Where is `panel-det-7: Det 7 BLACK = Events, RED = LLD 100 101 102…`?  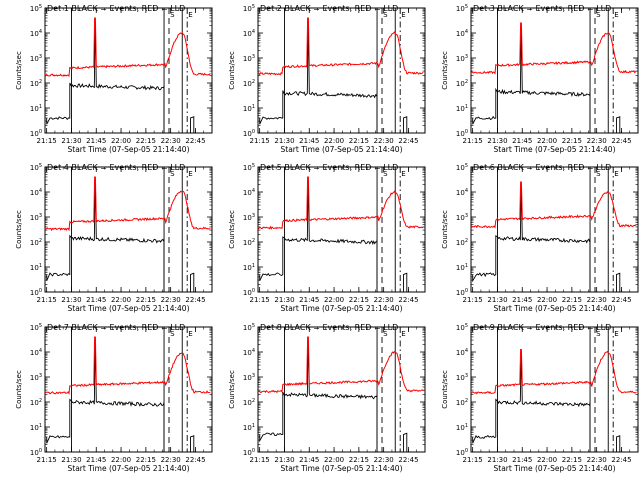
panel-det-7: Det 7 BLACK = Events, RED = LLD 100 101 102… is located at coordinates (114, 398).